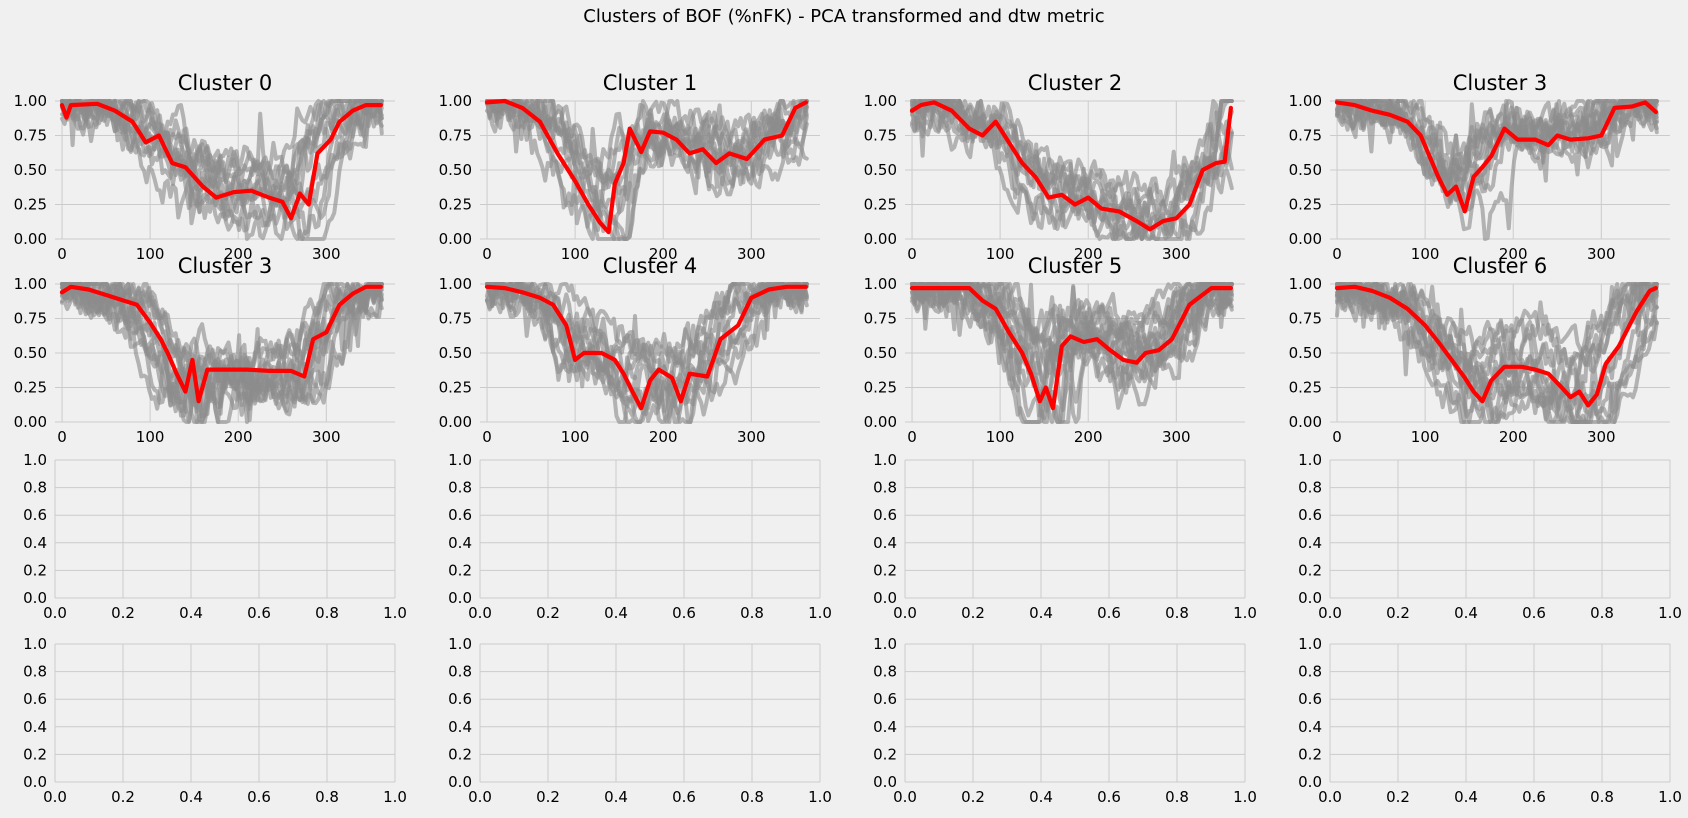 The width and height of the screenshot is (1688, 818). I want to click on subplot-14: 0.0 0.2 0.4 0.6 0.8 1.0 0.0 0.2 0.4 0.6 0.8 1.0, so click(1065, 720).